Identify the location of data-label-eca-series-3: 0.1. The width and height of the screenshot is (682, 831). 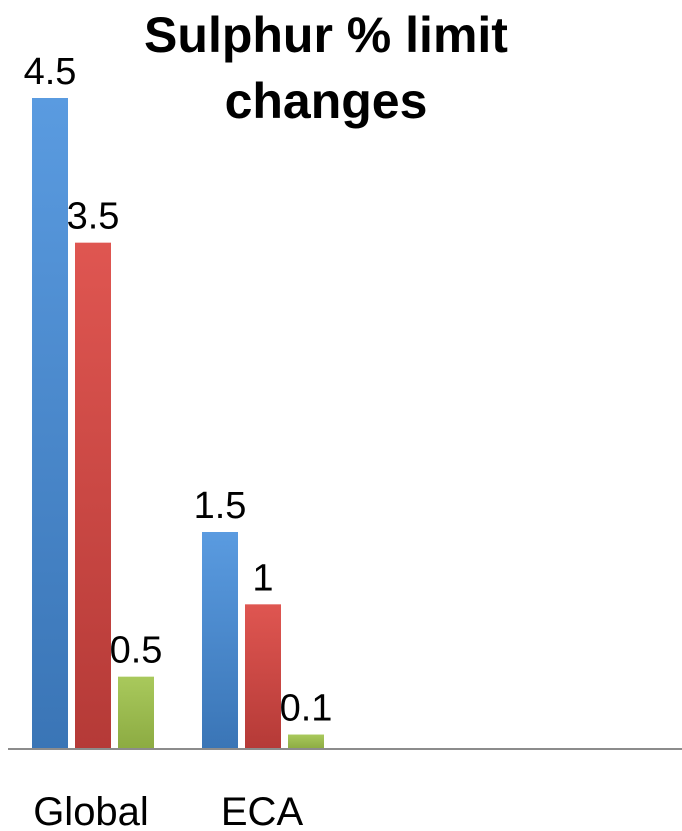
(306, 709).